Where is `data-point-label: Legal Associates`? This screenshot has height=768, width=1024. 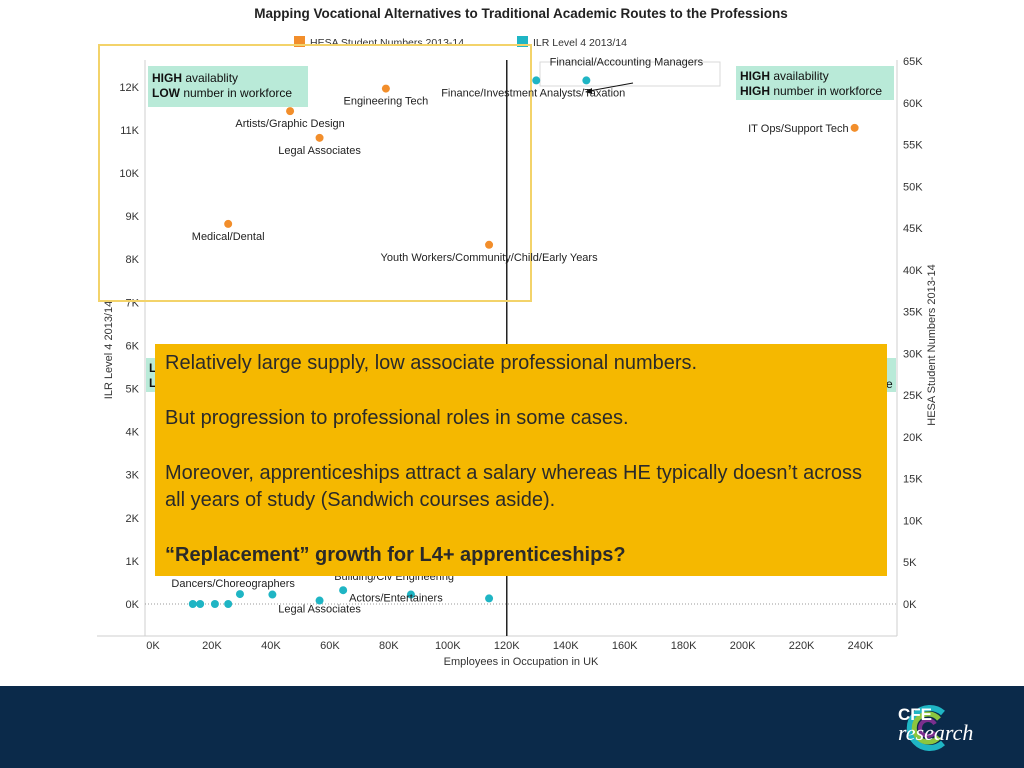 data-point-label: Legal Associates is located at coordinates (319, 151).